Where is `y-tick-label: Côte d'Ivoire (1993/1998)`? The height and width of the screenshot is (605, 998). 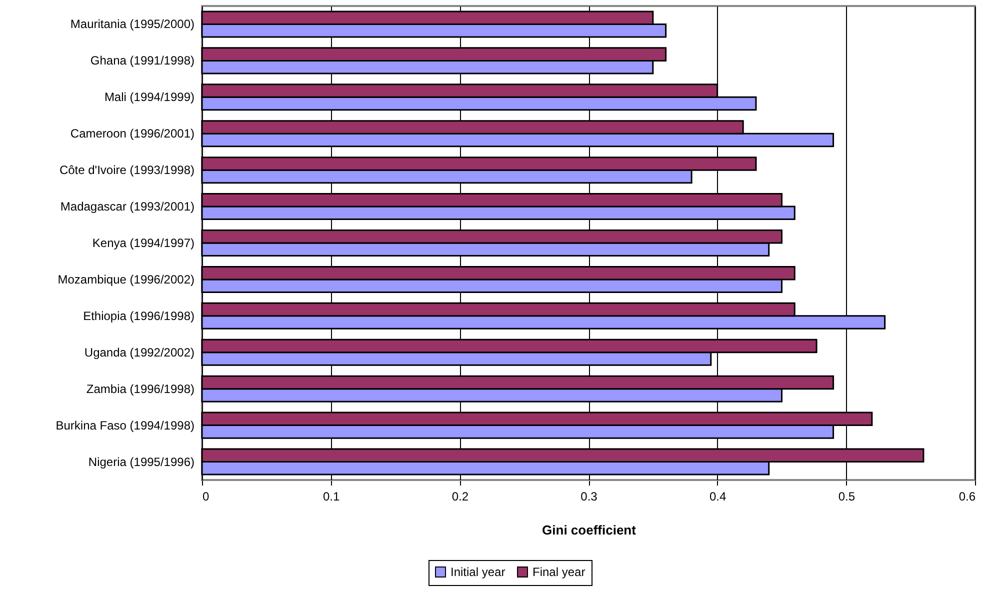 y-tick-label: Côte d'Ivoire (1993/1998) is located at coordinates (126, 170).